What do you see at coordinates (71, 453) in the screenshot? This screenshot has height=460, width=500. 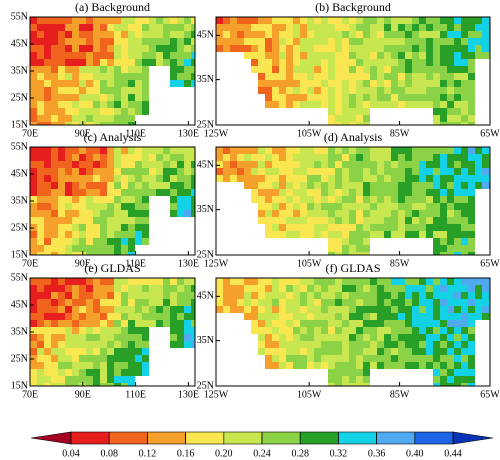 I see `colorbar-tick-label: 0.04` at bounding box center [71, 453].